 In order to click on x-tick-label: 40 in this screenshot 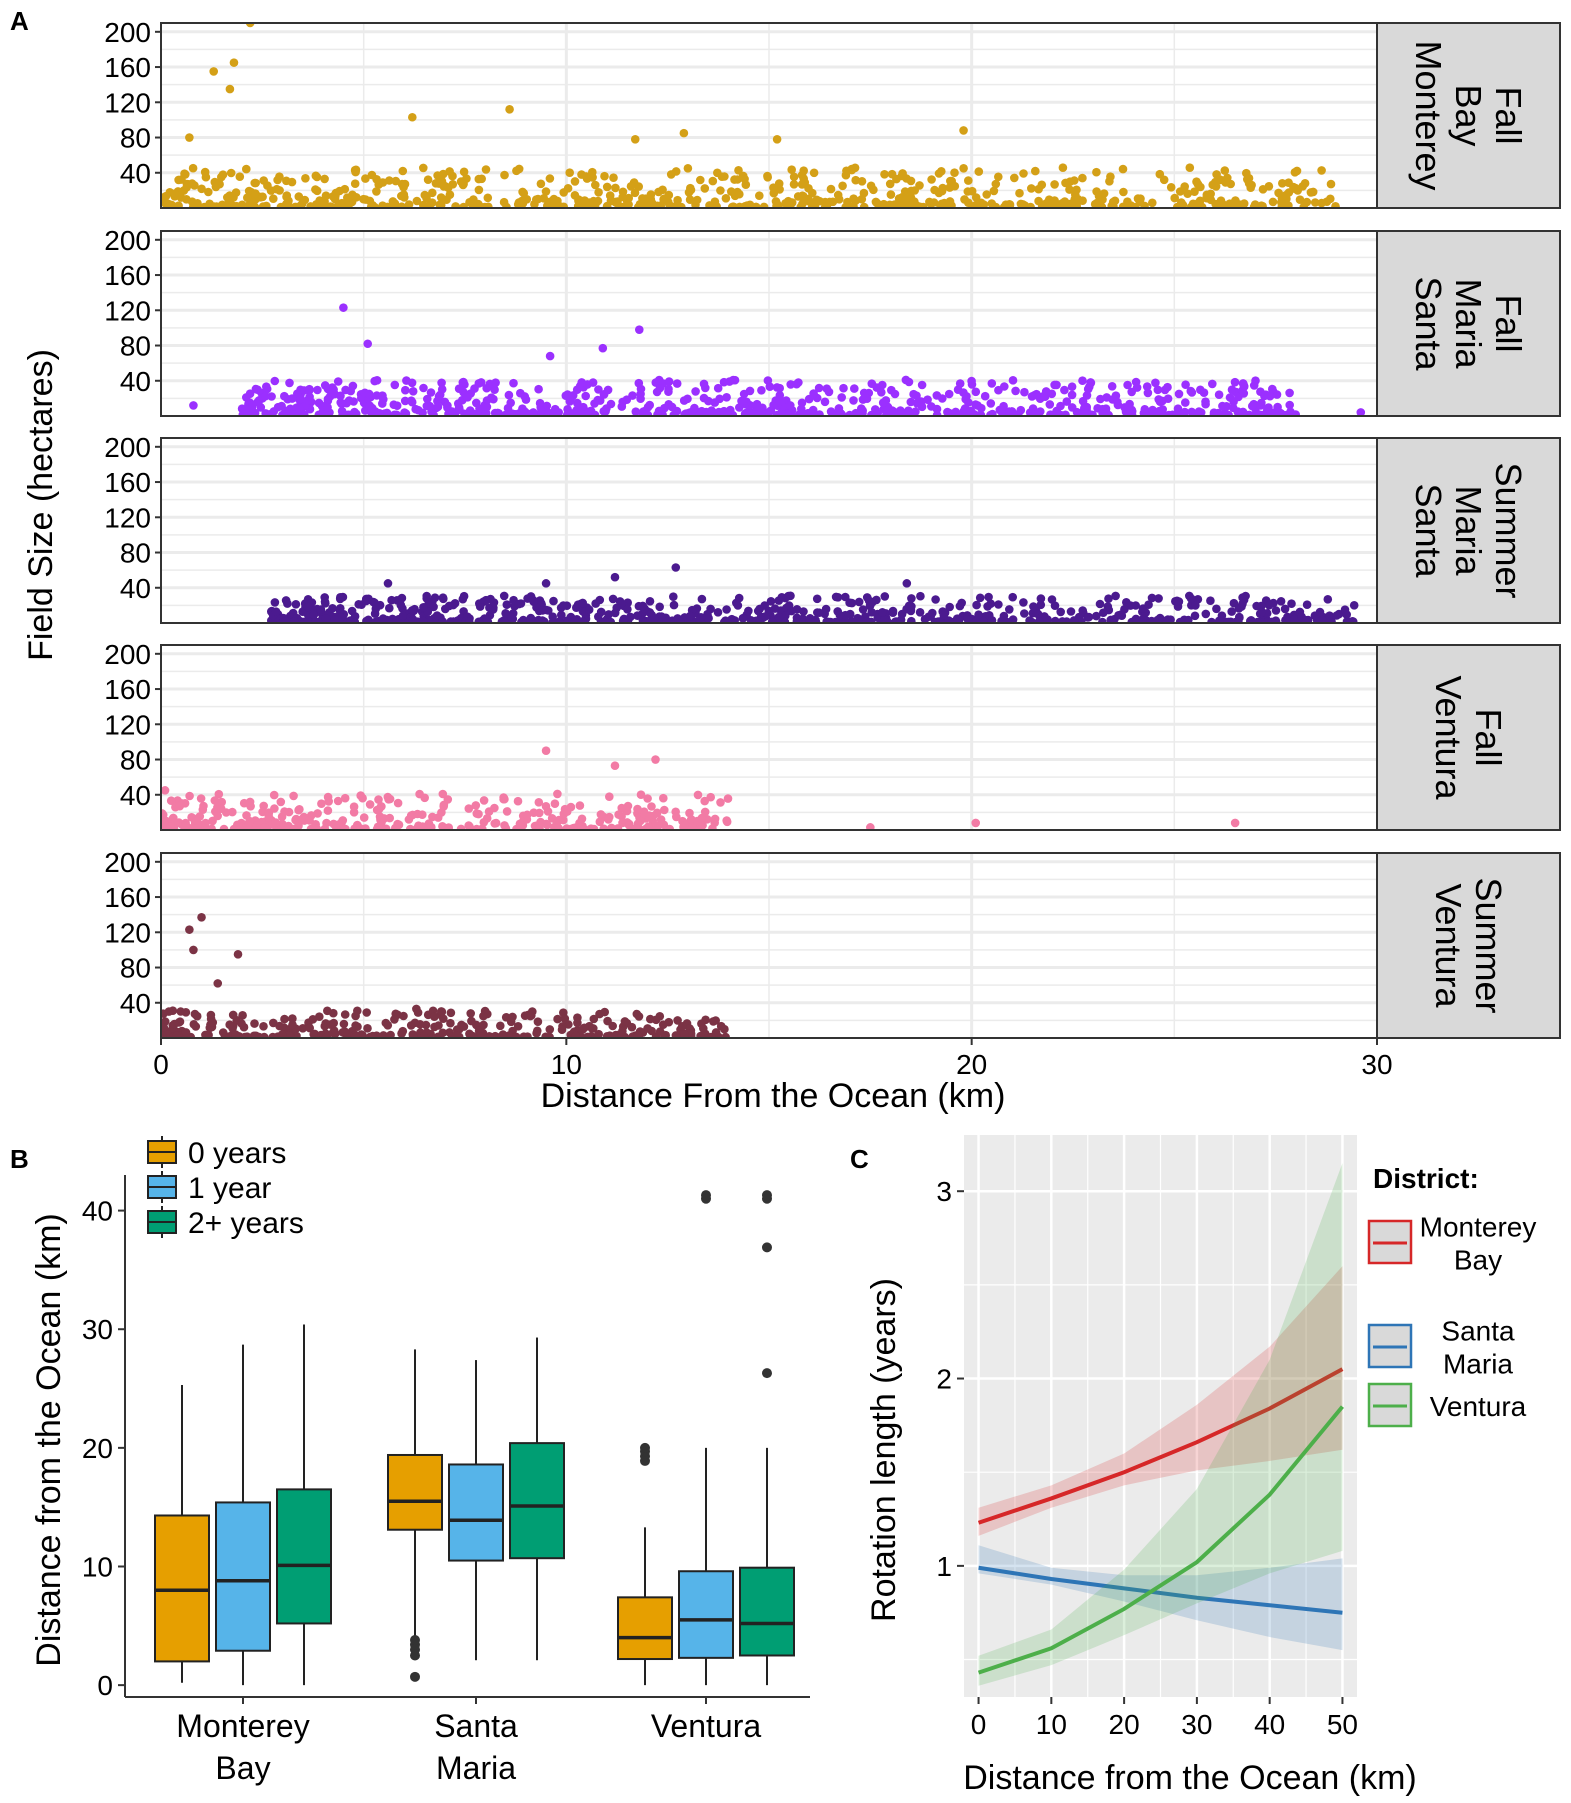, I will do `click(1269, 1724)`.